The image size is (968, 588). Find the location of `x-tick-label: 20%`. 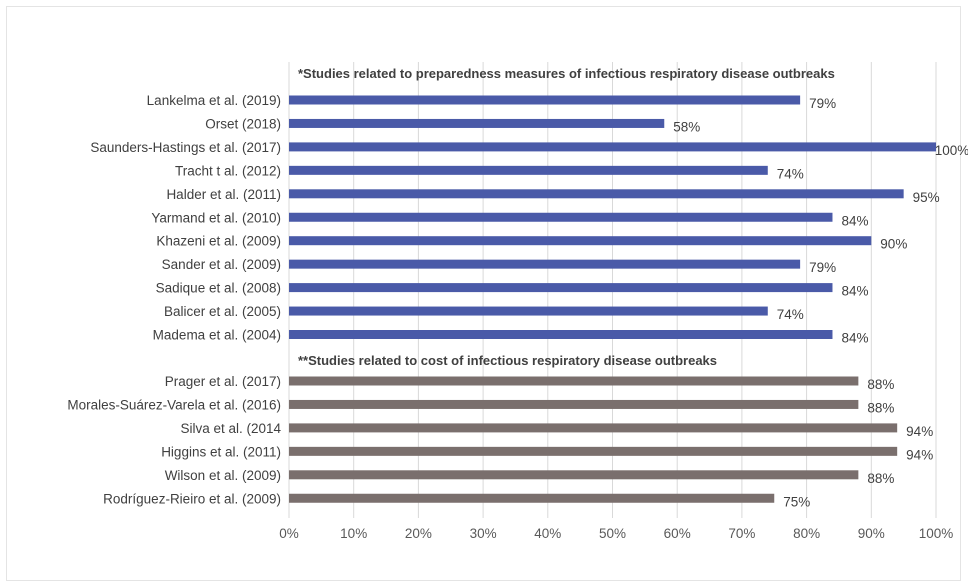

x-tick-label: 20% is located at coordinates (418, 533).